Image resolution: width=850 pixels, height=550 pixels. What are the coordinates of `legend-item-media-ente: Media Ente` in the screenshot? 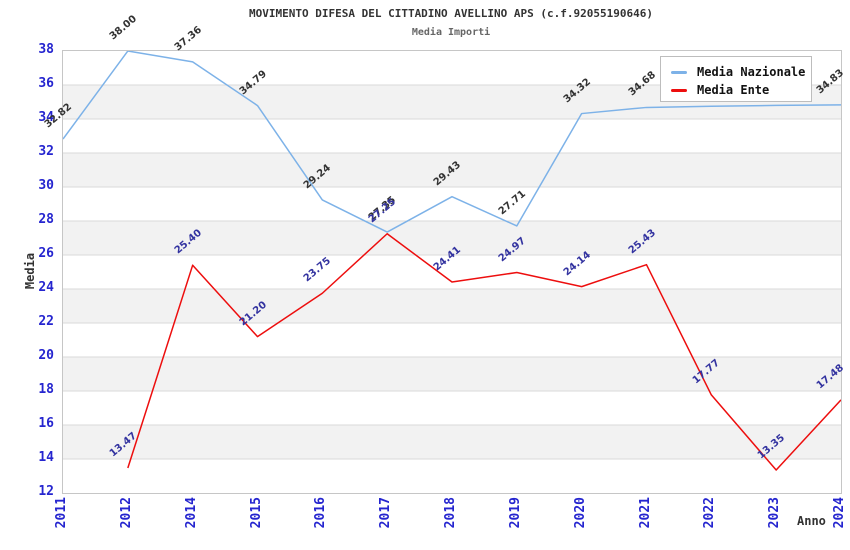 It's located at (741, 90).